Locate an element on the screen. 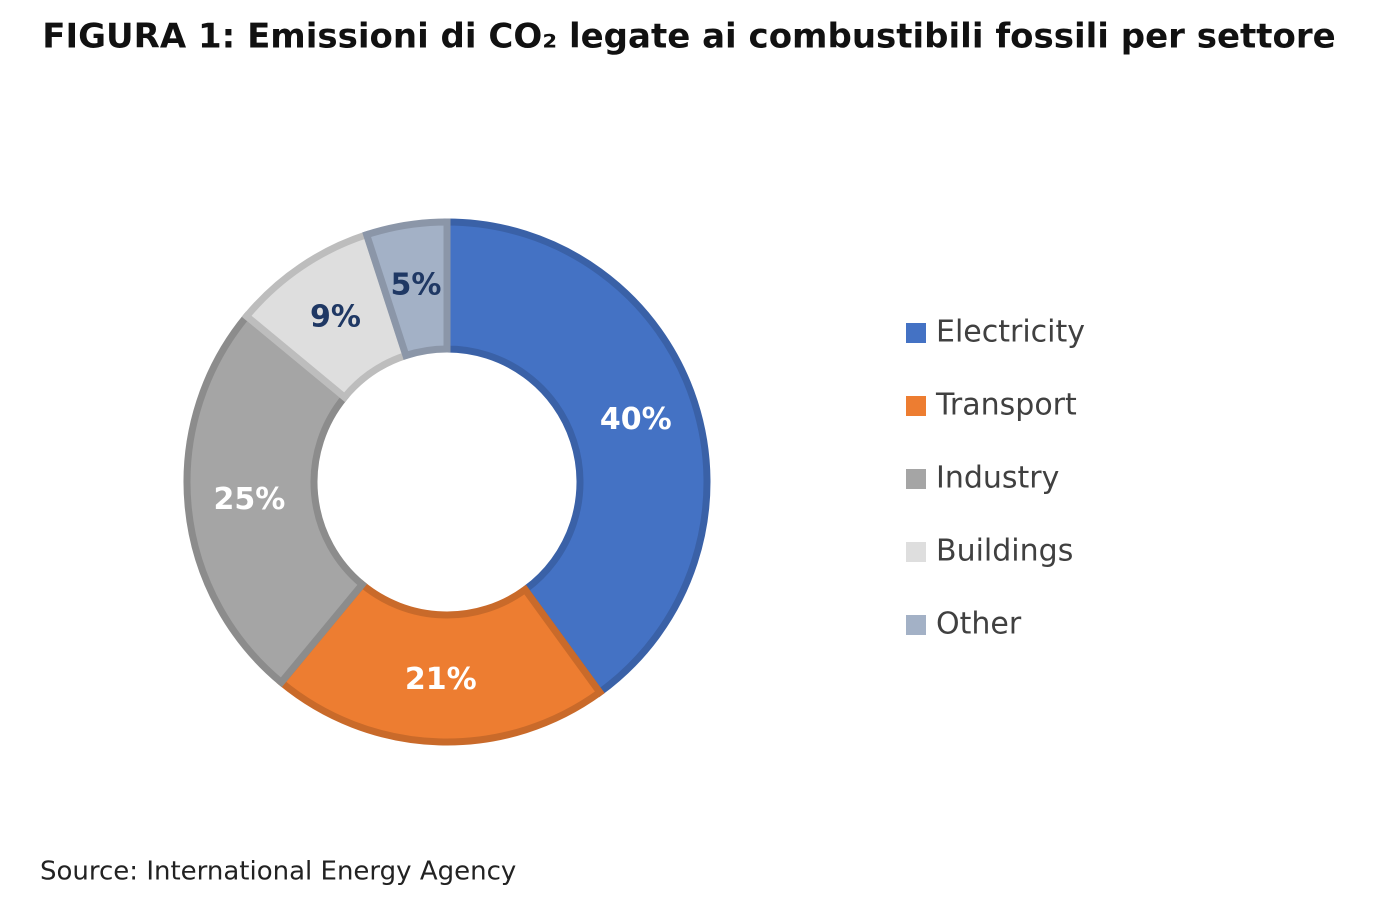 Image resolution: width=1382 pixels, height=912 pixels. source: Source: International Energy Agency is located at coordinates (278, 872).